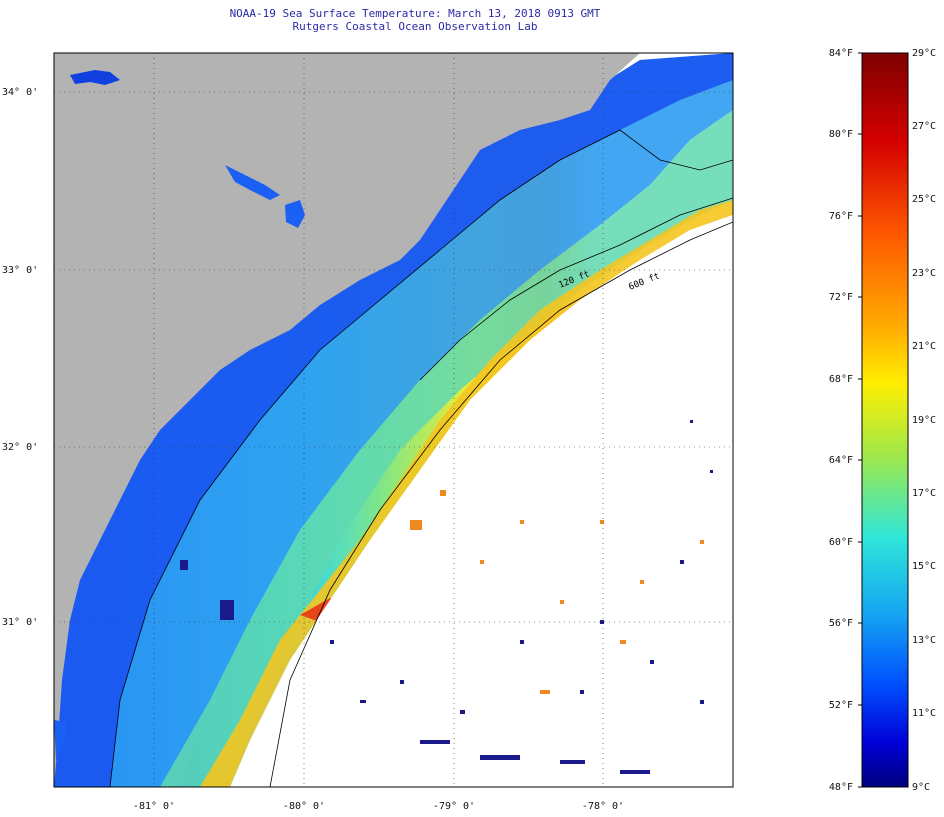  Describe the element at coordinates (95, 77) in the screenshot. I see `inland-lake-north` at that location.